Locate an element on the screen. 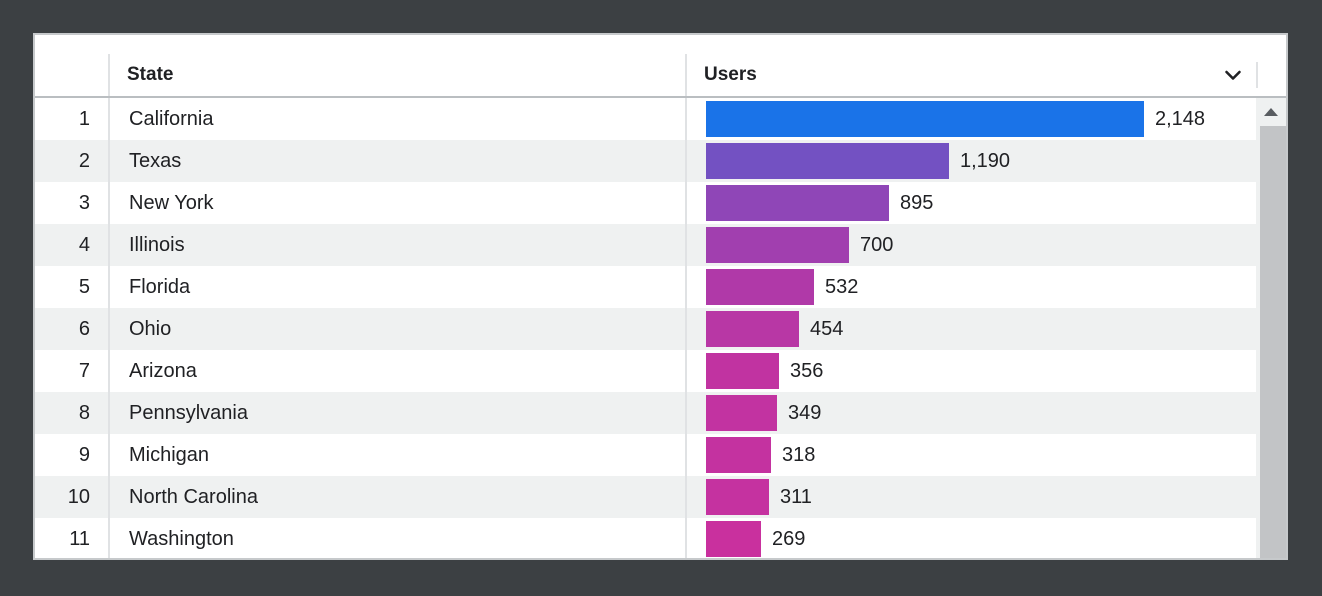 The height and width of the screenshot is (596, 1322). users-value-label: 318 is located at coordinates (799, 454).